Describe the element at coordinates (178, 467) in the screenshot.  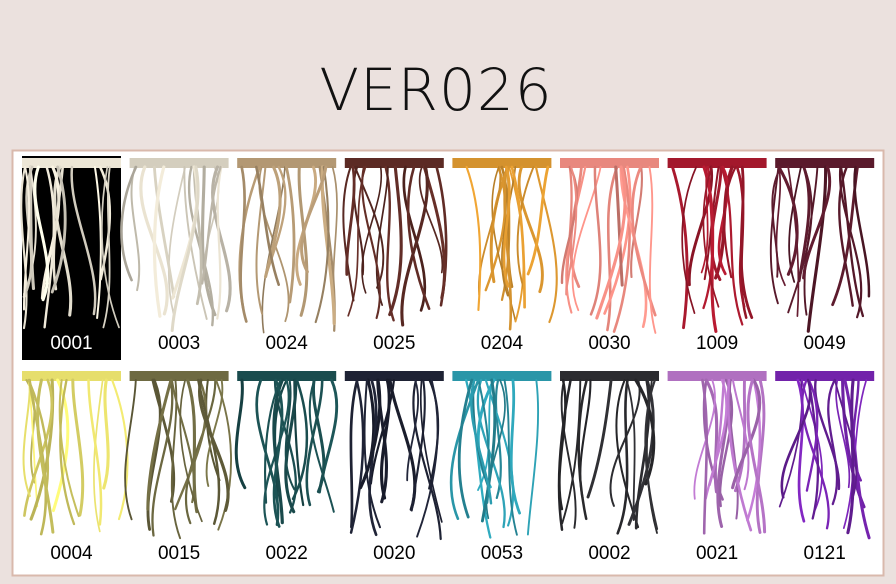
I see `swatch: 0015` at that location.